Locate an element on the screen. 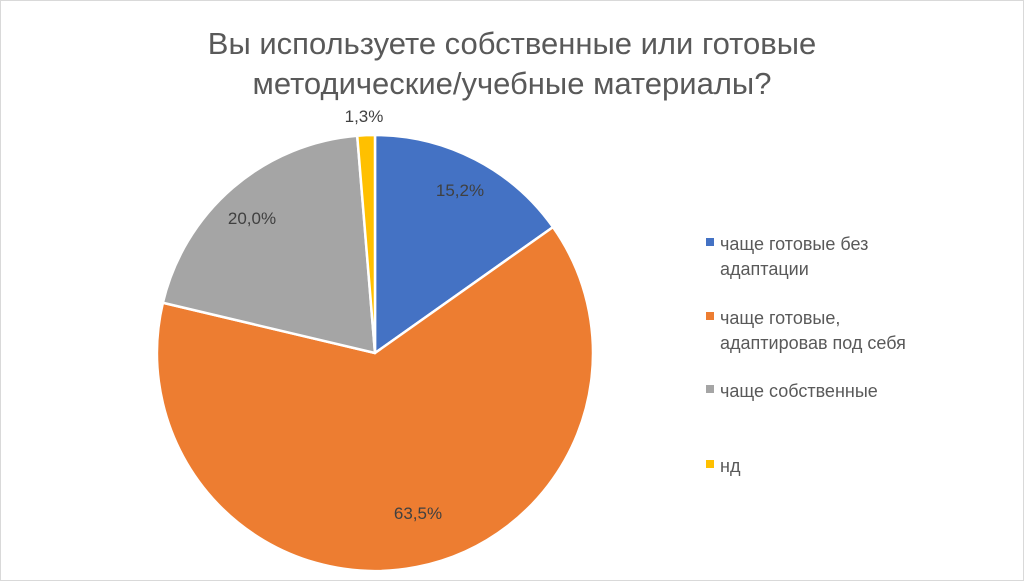 The width and height of the screenshot is (1024, 581). slice-sobstvennye is located at coordinates (269, 244).